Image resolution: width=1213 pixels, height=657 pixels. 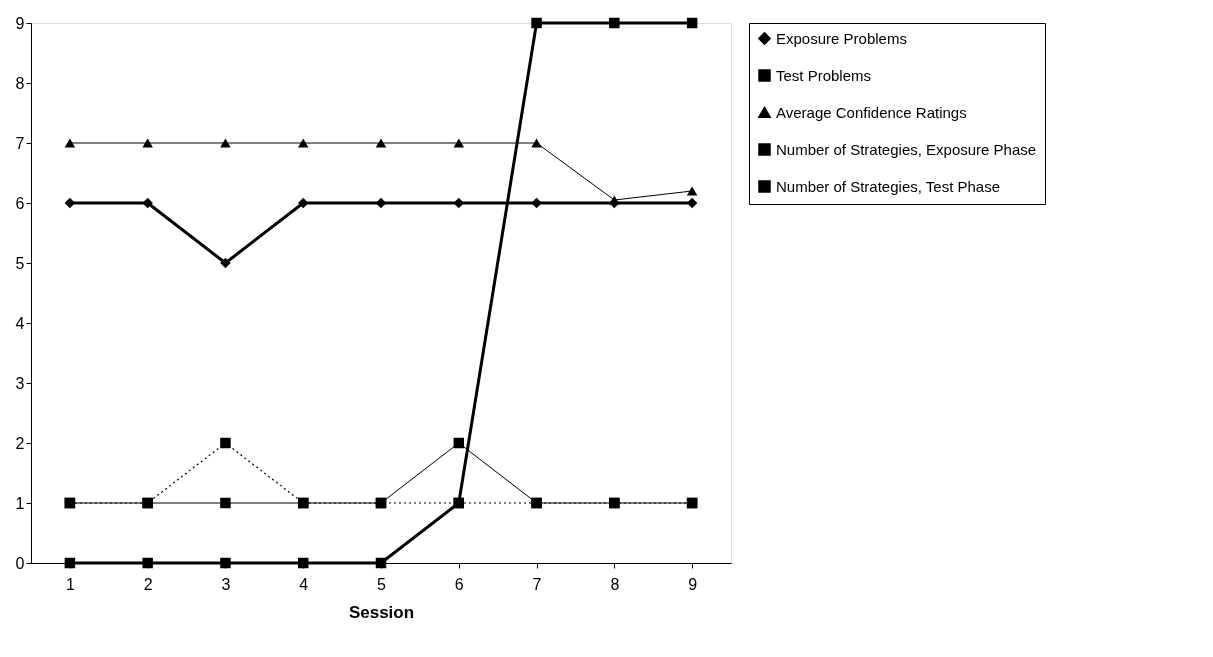 I want to click on y-tick-label: 8, so click(x=20, y=83).